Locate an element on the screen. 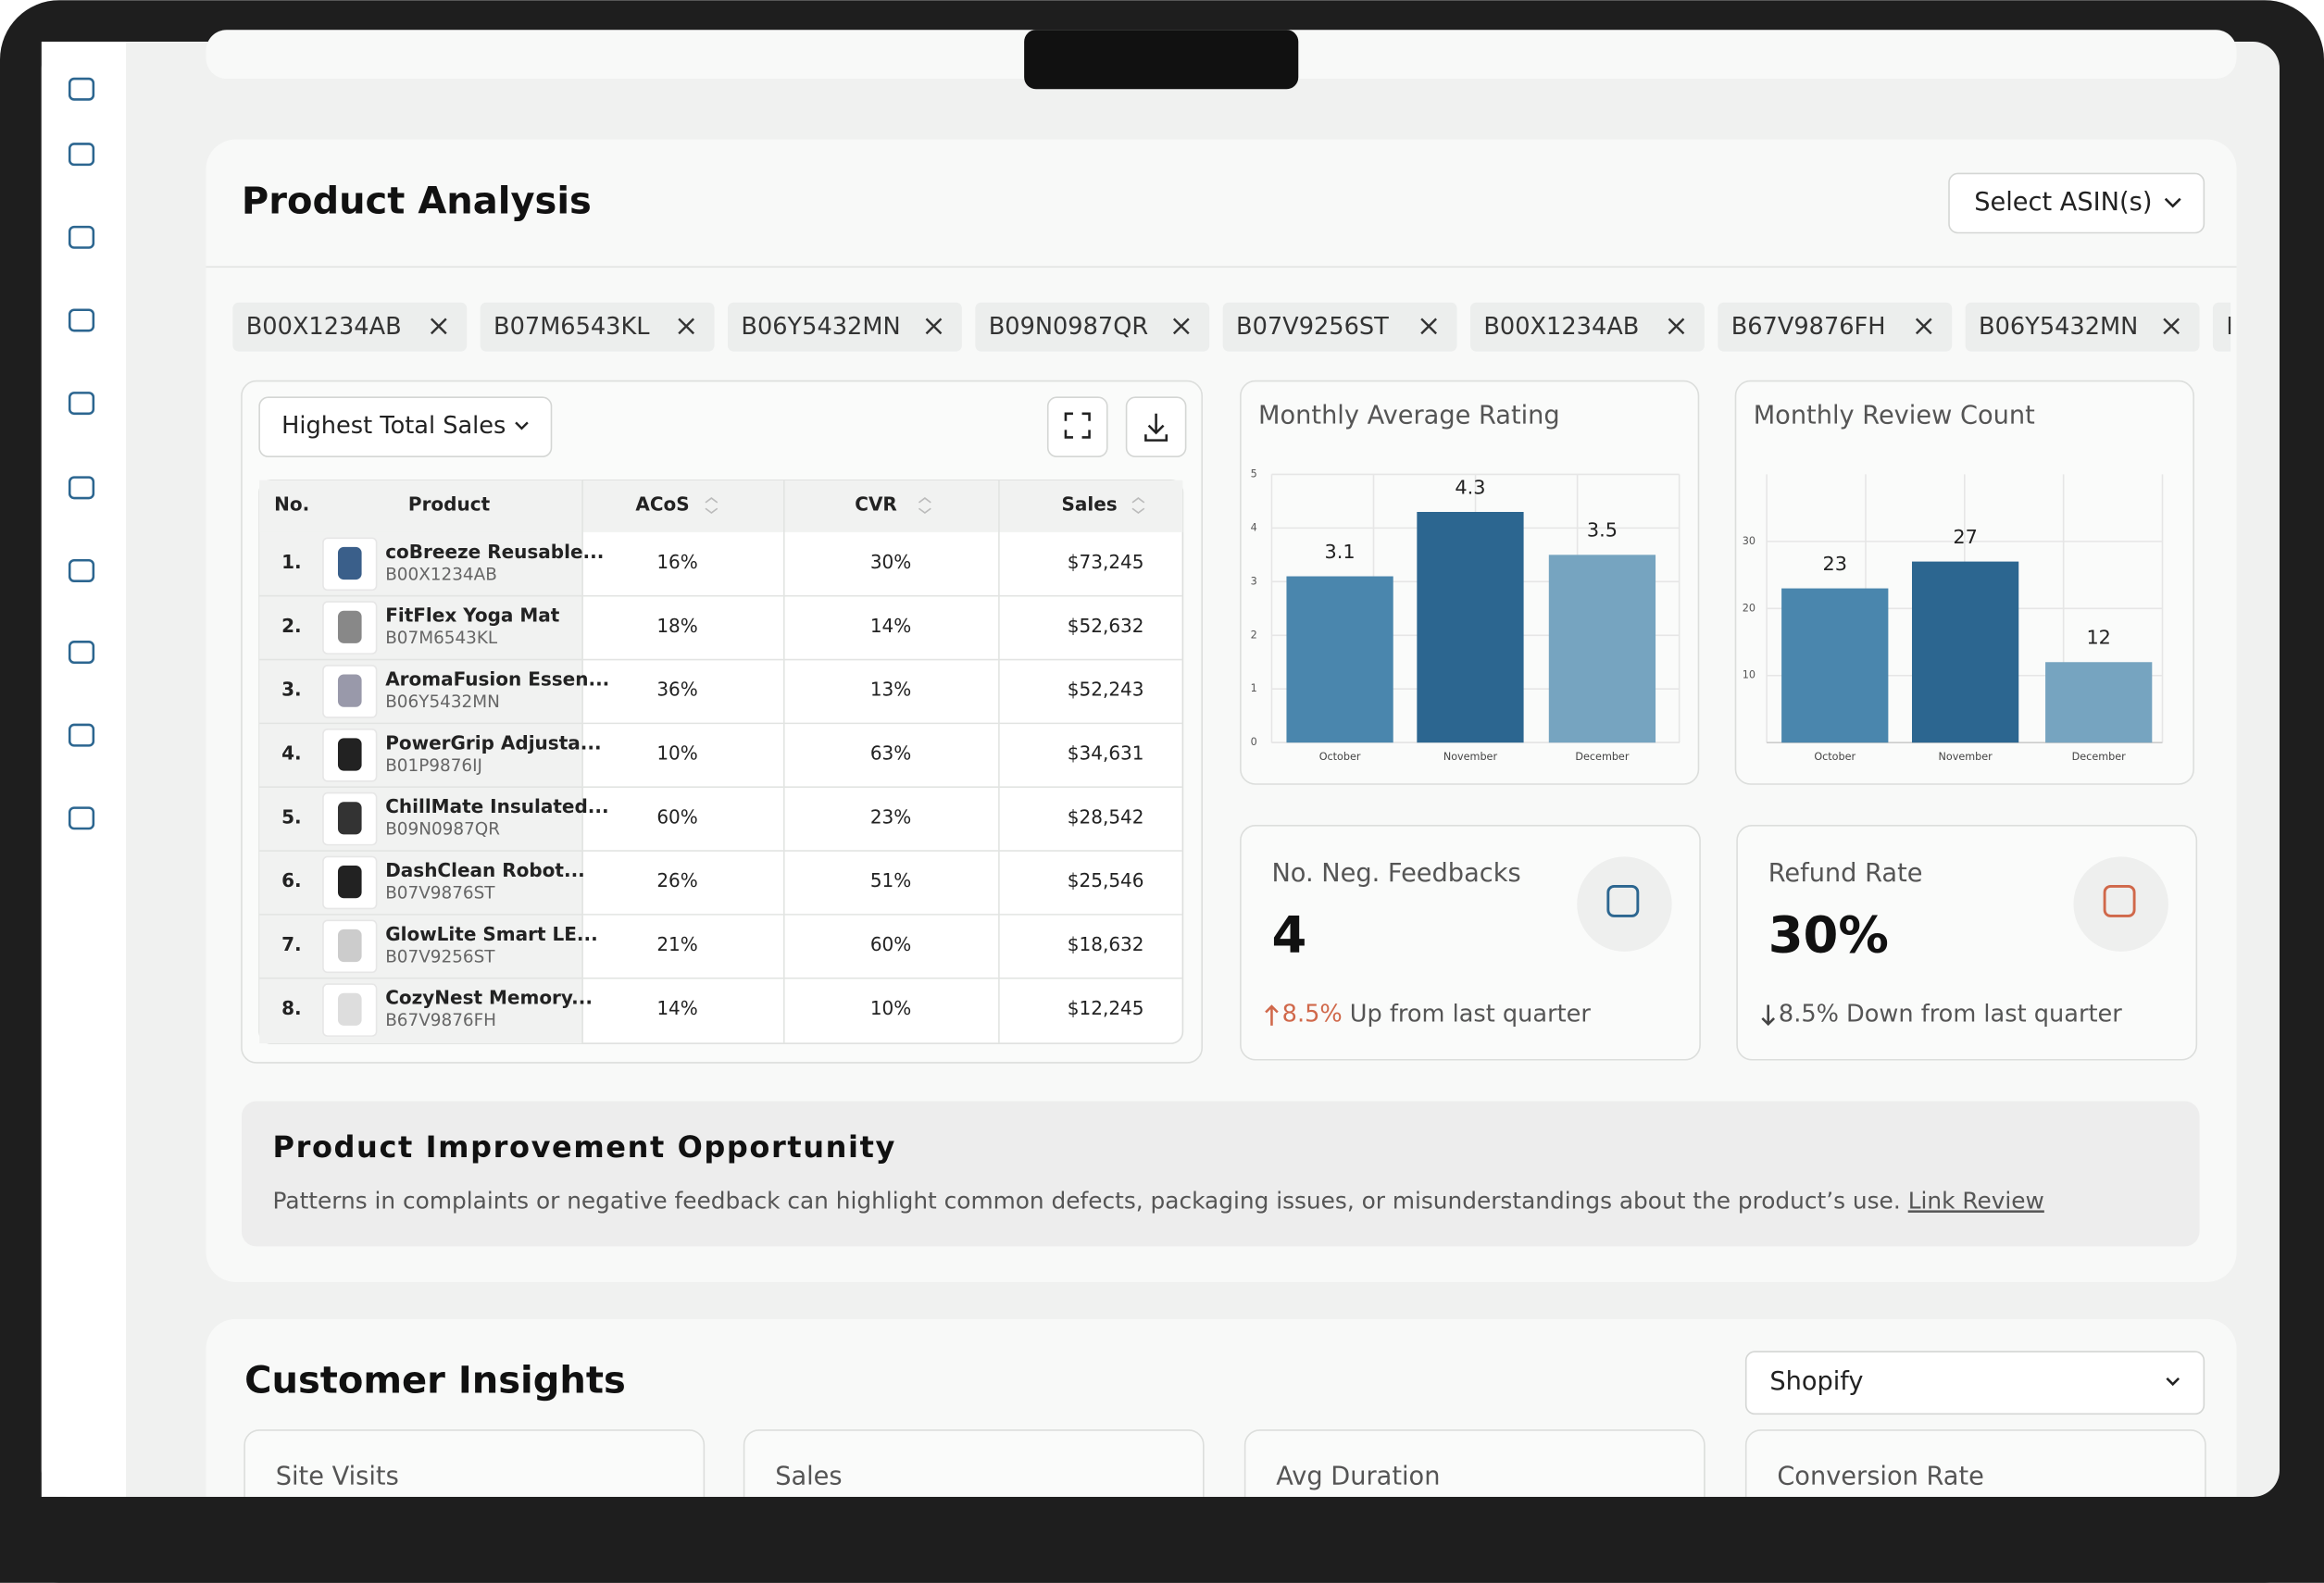  y-tick-label: 3 is located at coordinates (1254, 581).